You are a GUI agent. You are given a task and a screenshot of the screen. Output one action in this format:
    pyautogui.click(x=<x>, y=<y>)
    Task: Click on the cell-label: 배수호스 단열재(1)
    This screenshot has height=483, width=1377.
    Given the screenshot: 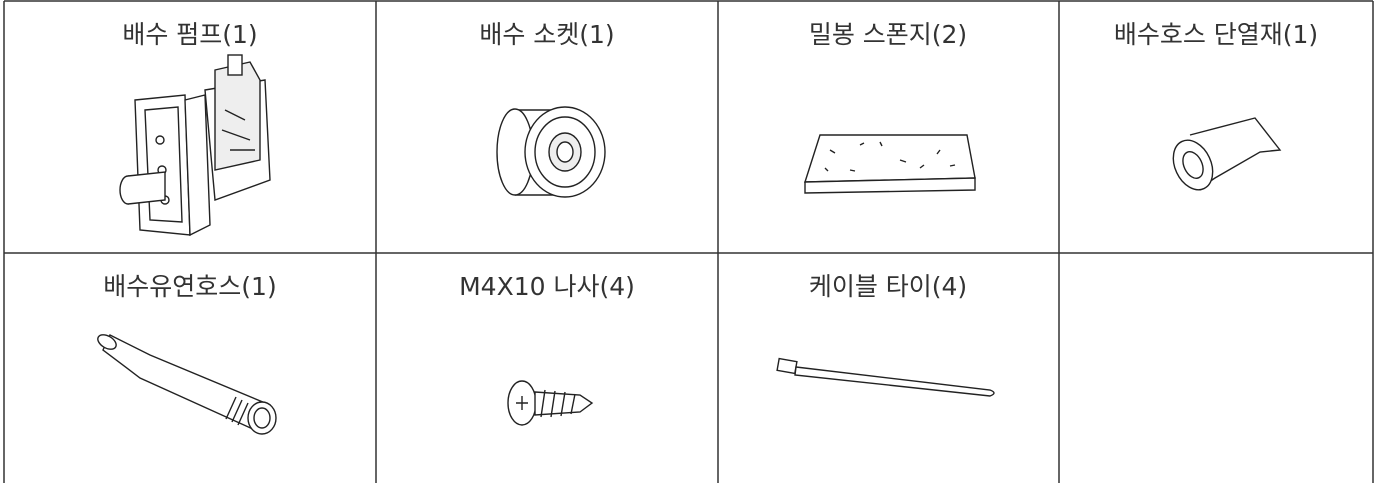 What is the action you would take?
    pyautogui.click(x=1216, y=34)
    